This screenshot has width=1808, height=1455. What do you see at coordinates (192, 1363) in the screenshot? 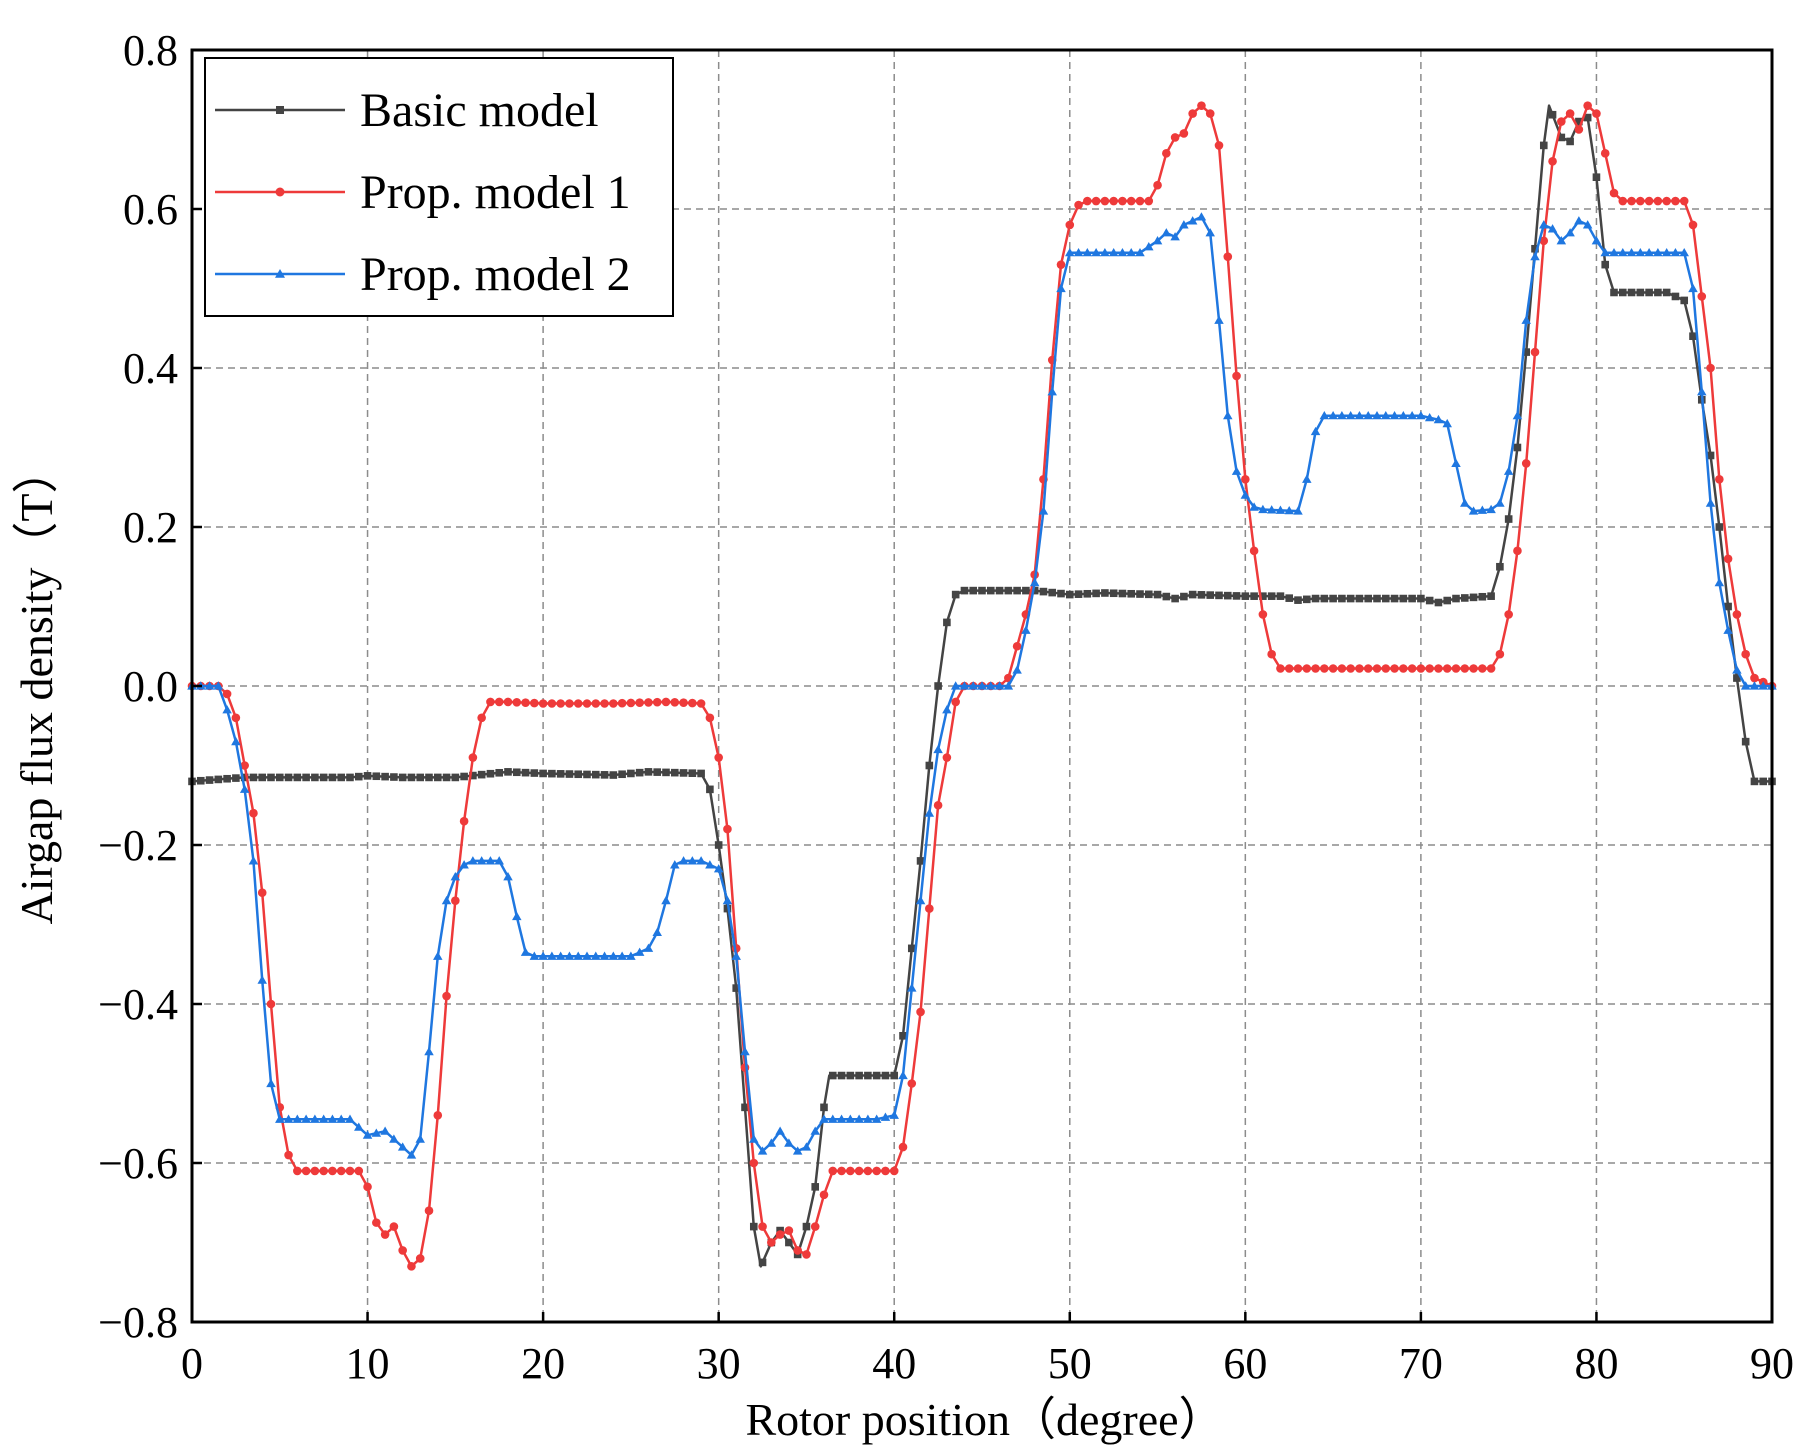
I see `x-tick-label-0: 0` at bounding box center [192, 1363].